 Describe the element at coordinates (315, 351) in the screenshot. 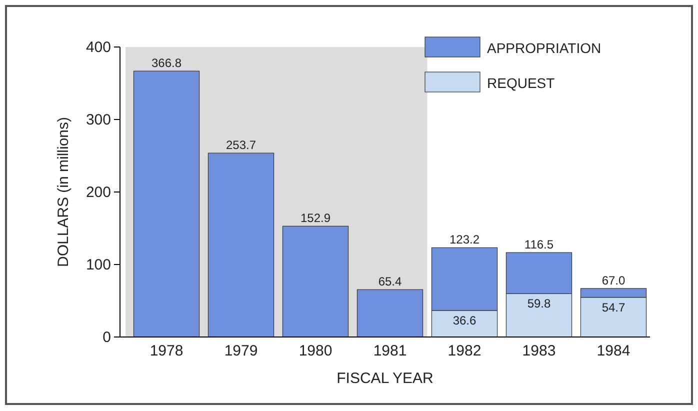

I see `x-tick-label: 1980` at that location.